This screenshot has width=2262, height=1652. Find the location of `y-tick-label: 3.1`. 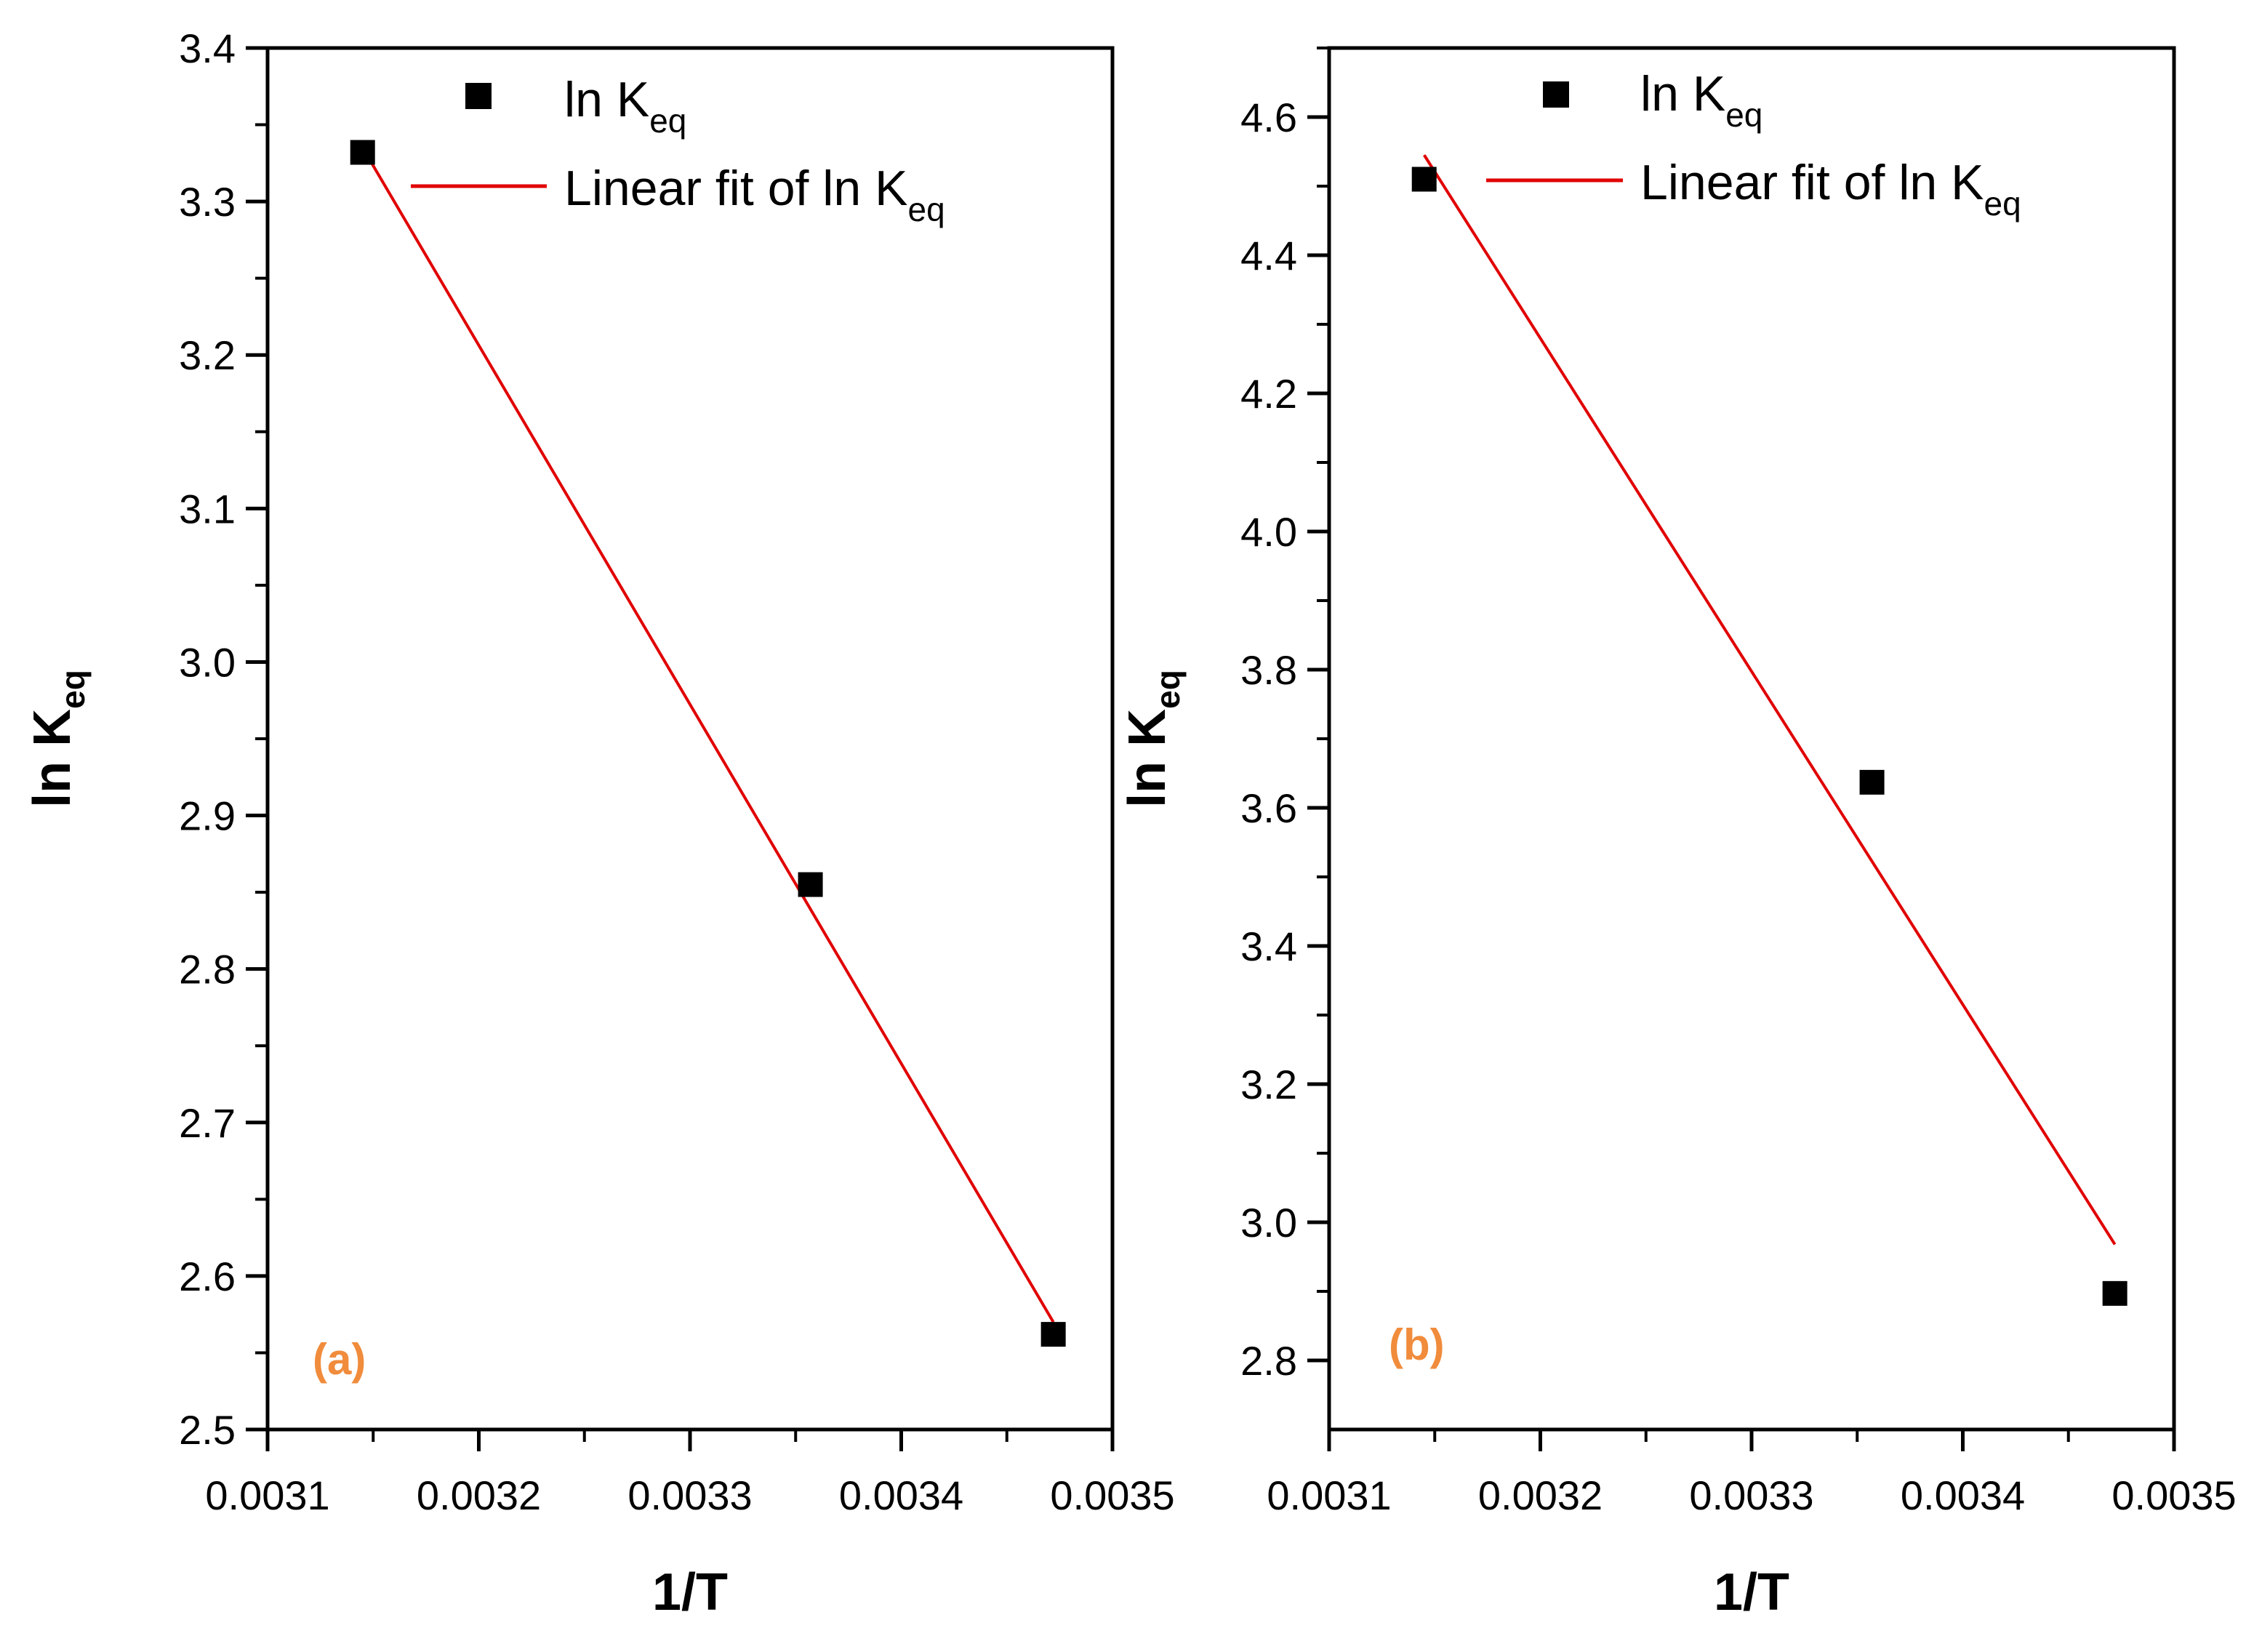

y-tick-label: 3.1 is located at coordinates (208, 509).